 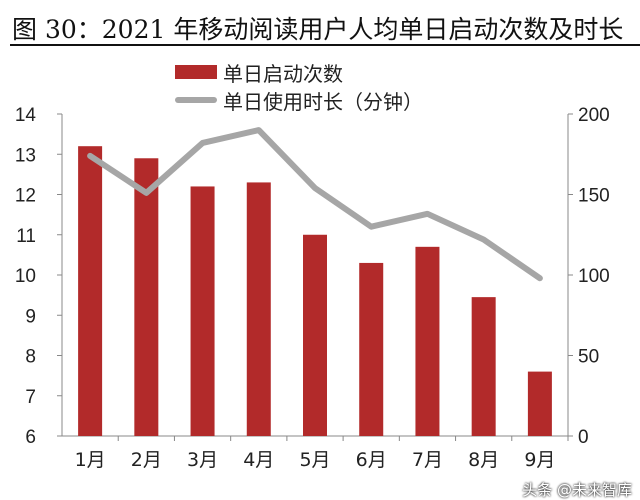 I want to click on left-tick-label: 9, so click(x=30, y=316).